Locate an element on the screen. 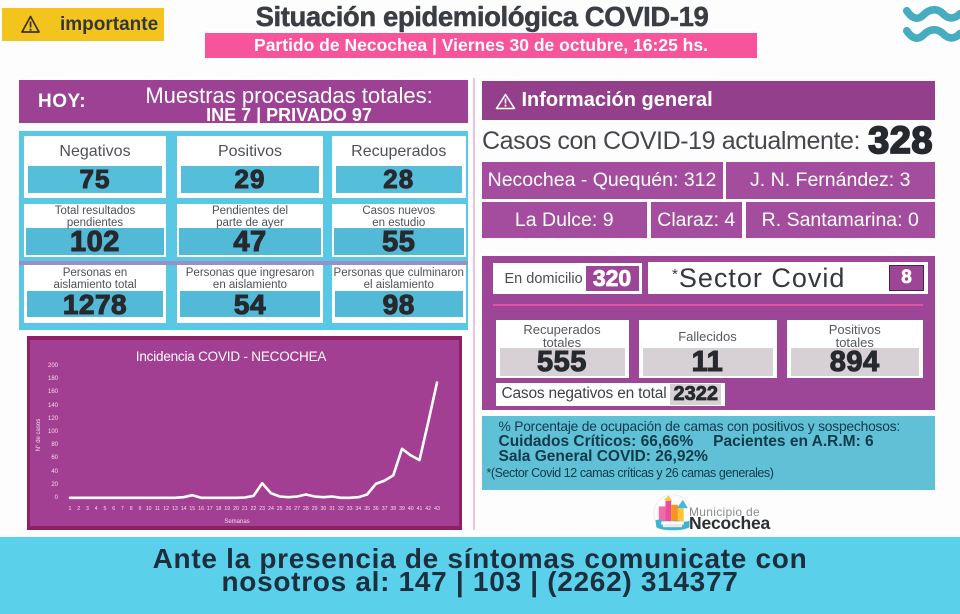 This screenshot has width=960, height=614. svg-text: 23 is located at coordinates (262, 509).